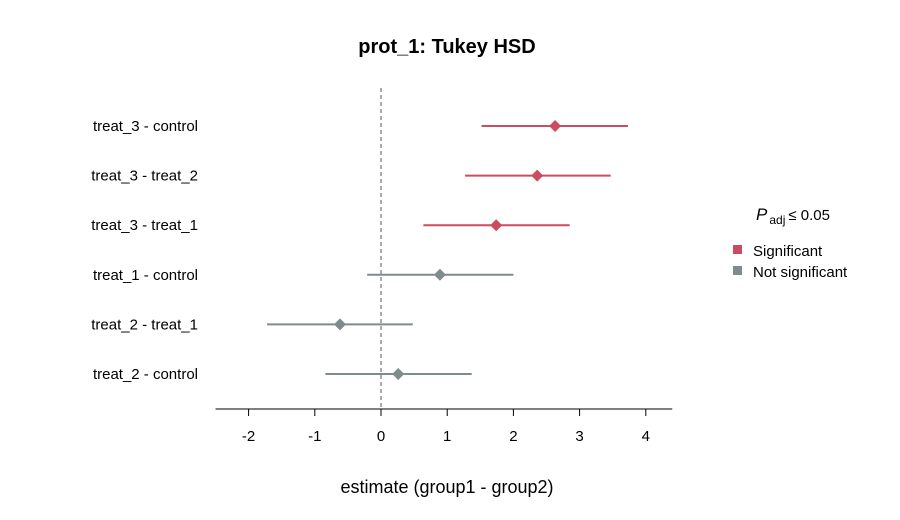 This screenshot has height=520, width=900. I want to click on x-axis-label: estimate (group1 - group2), so click(446, 487).